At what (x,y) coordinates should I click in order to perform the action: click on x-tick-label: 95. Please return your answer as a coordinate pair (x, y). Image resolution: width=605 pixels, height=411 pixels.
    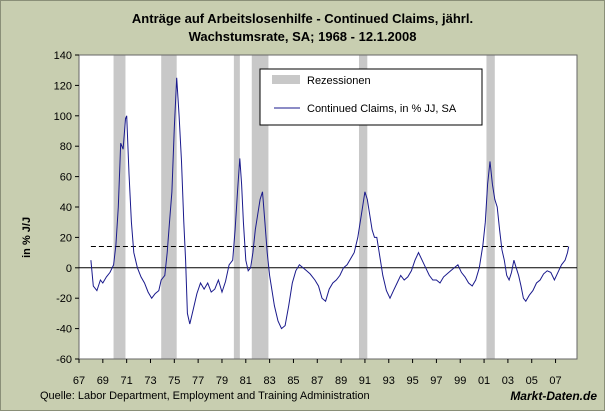
    Looking at the image, I should click on (412, 381).